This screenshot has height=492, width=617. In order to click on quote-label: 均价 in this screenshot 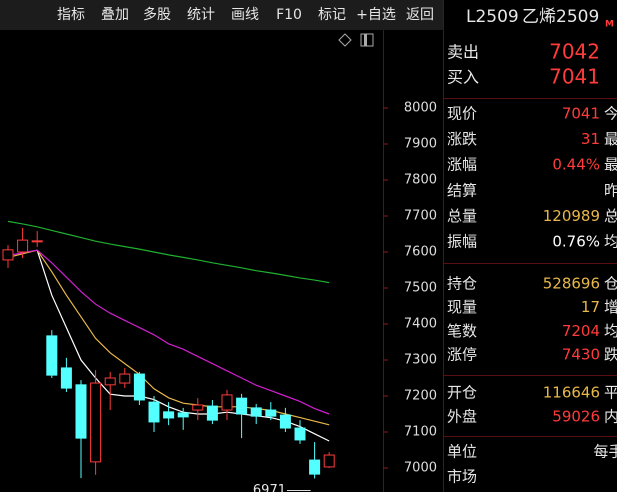, I will do `click(610, 242)`.